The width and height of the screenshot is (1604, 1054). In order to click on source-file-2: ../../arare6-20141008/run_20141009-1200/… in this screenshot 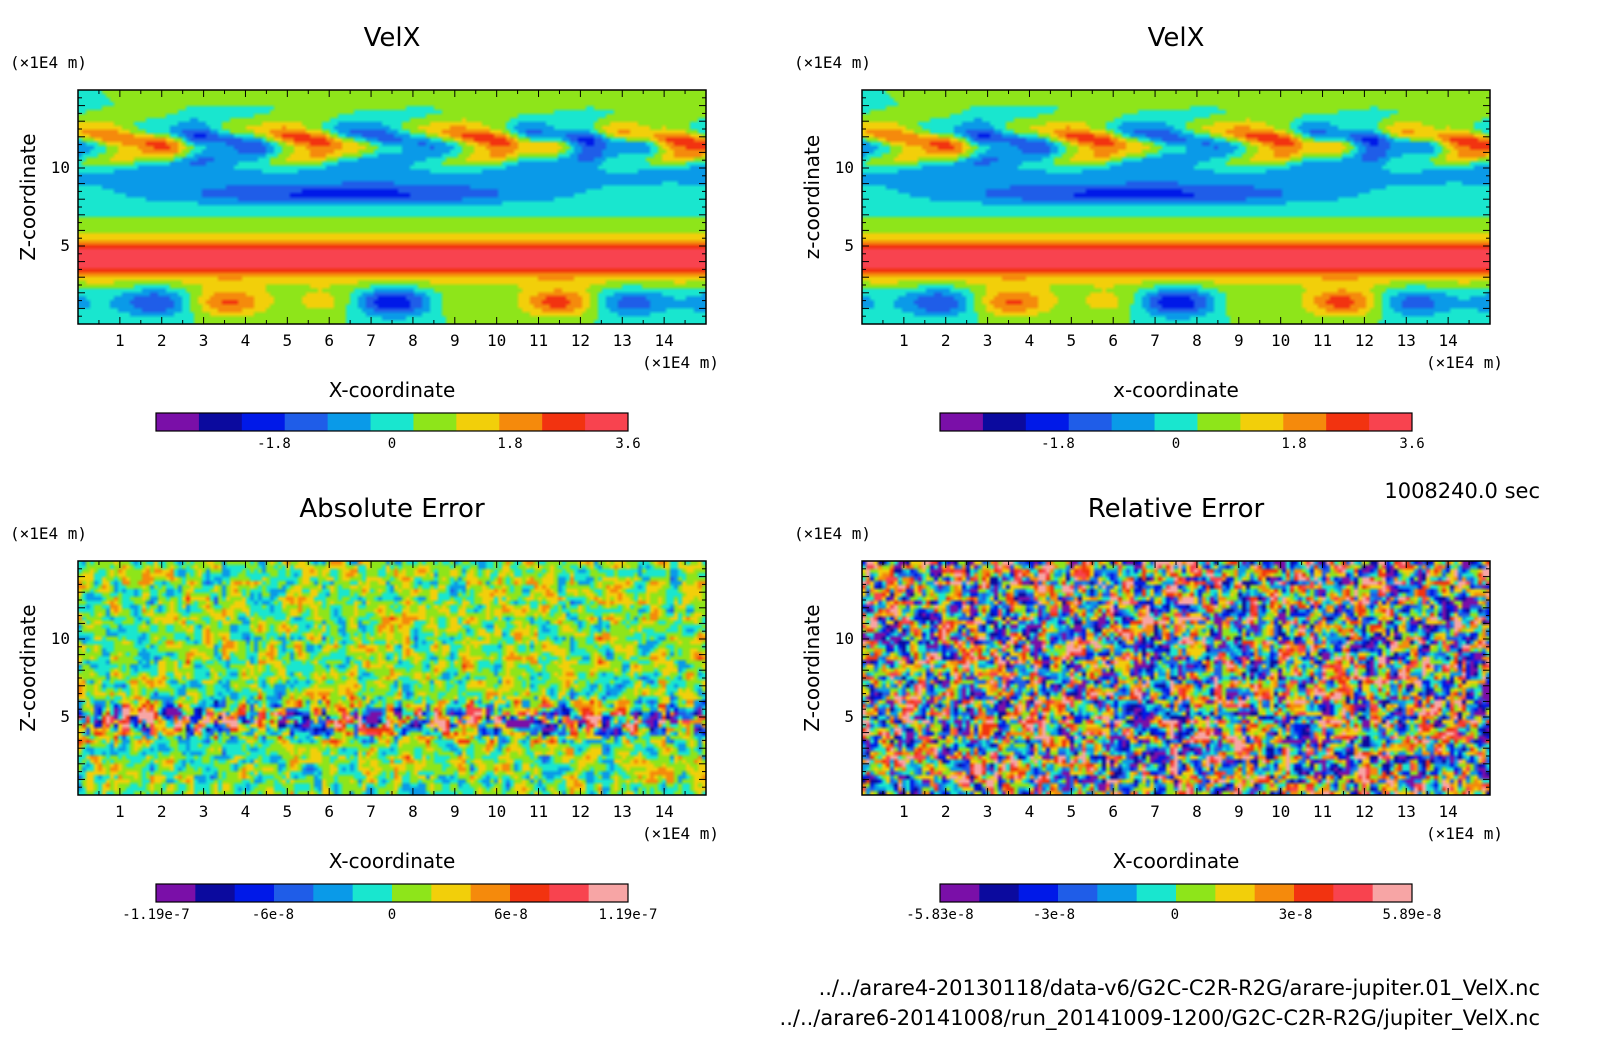, I will do `click(1160, 1018)`.